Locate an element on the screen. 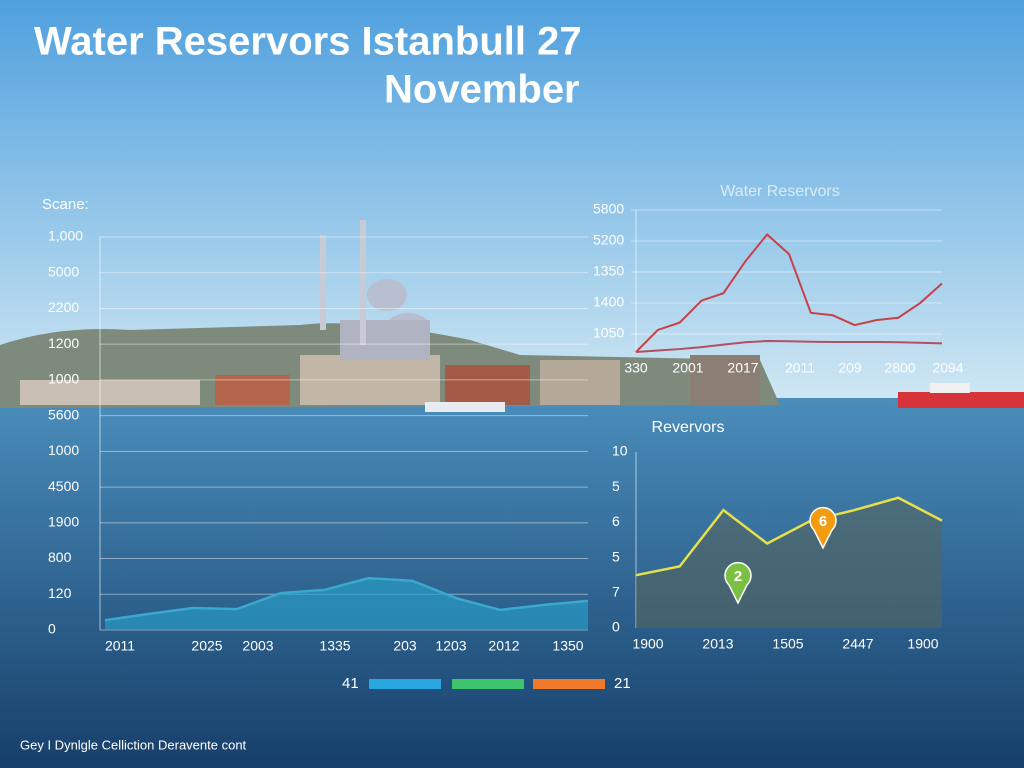 The width and height of the screenshot is (1024, 768). x-tick-label: 2094 is located at coordinates (947, 368).